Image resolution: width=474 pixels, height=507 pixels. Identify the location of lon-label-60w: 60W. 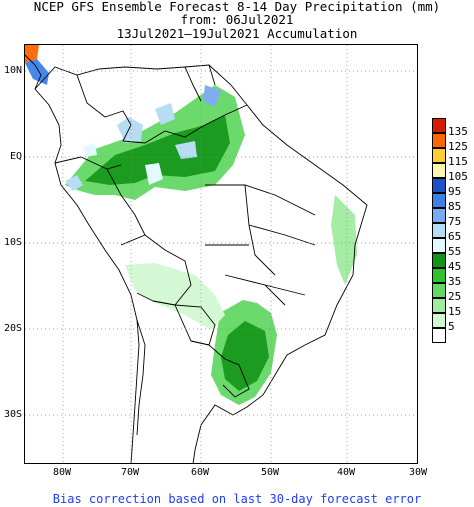
(200, 472).